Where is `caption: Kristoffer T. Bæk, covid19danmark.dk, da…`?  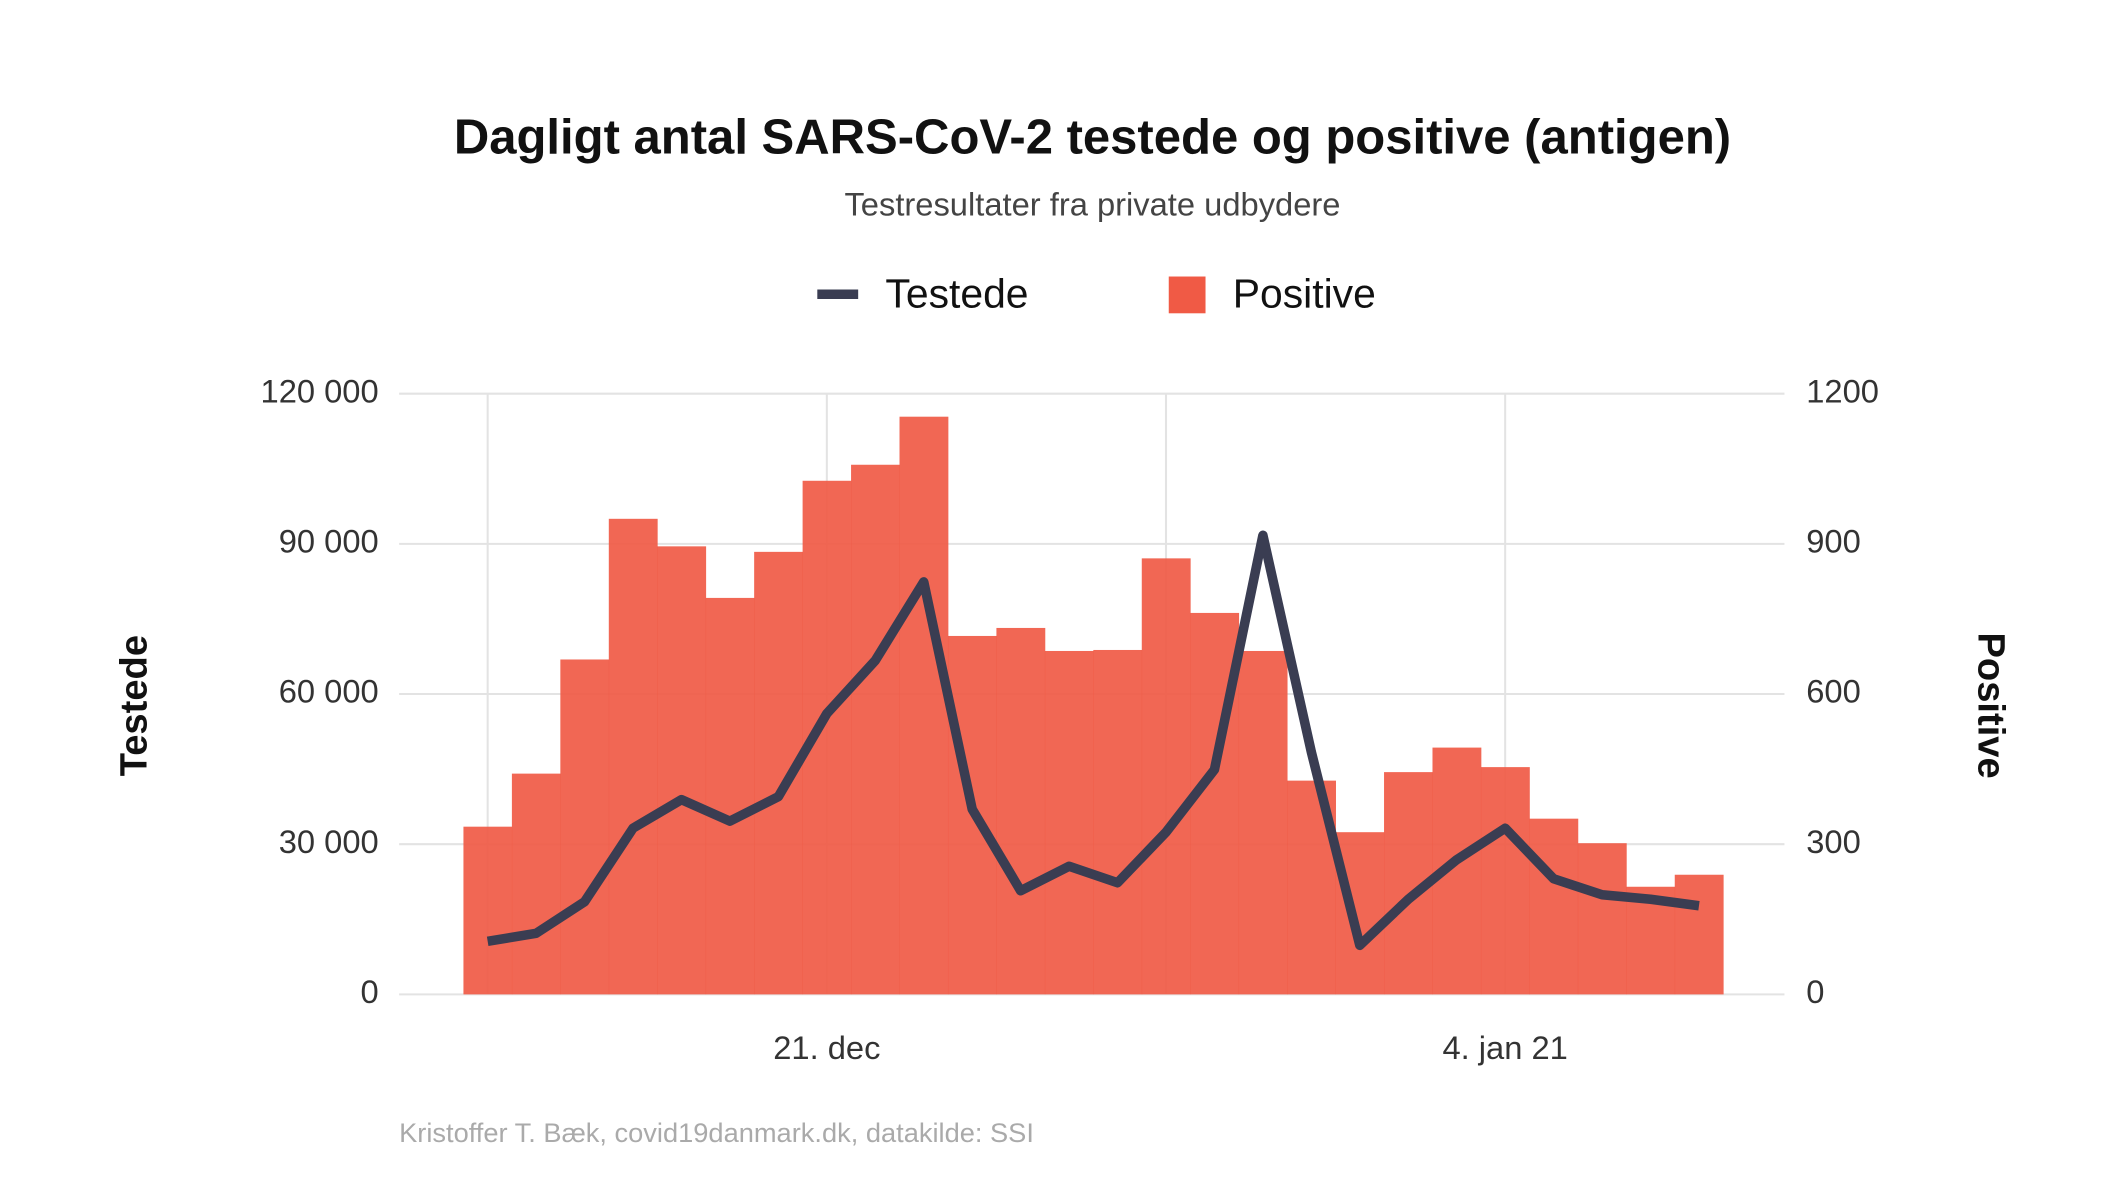 caption: Kristoffer T. Bæk, covid19danmark.dk, da… is located at coordinates (716, 1132).